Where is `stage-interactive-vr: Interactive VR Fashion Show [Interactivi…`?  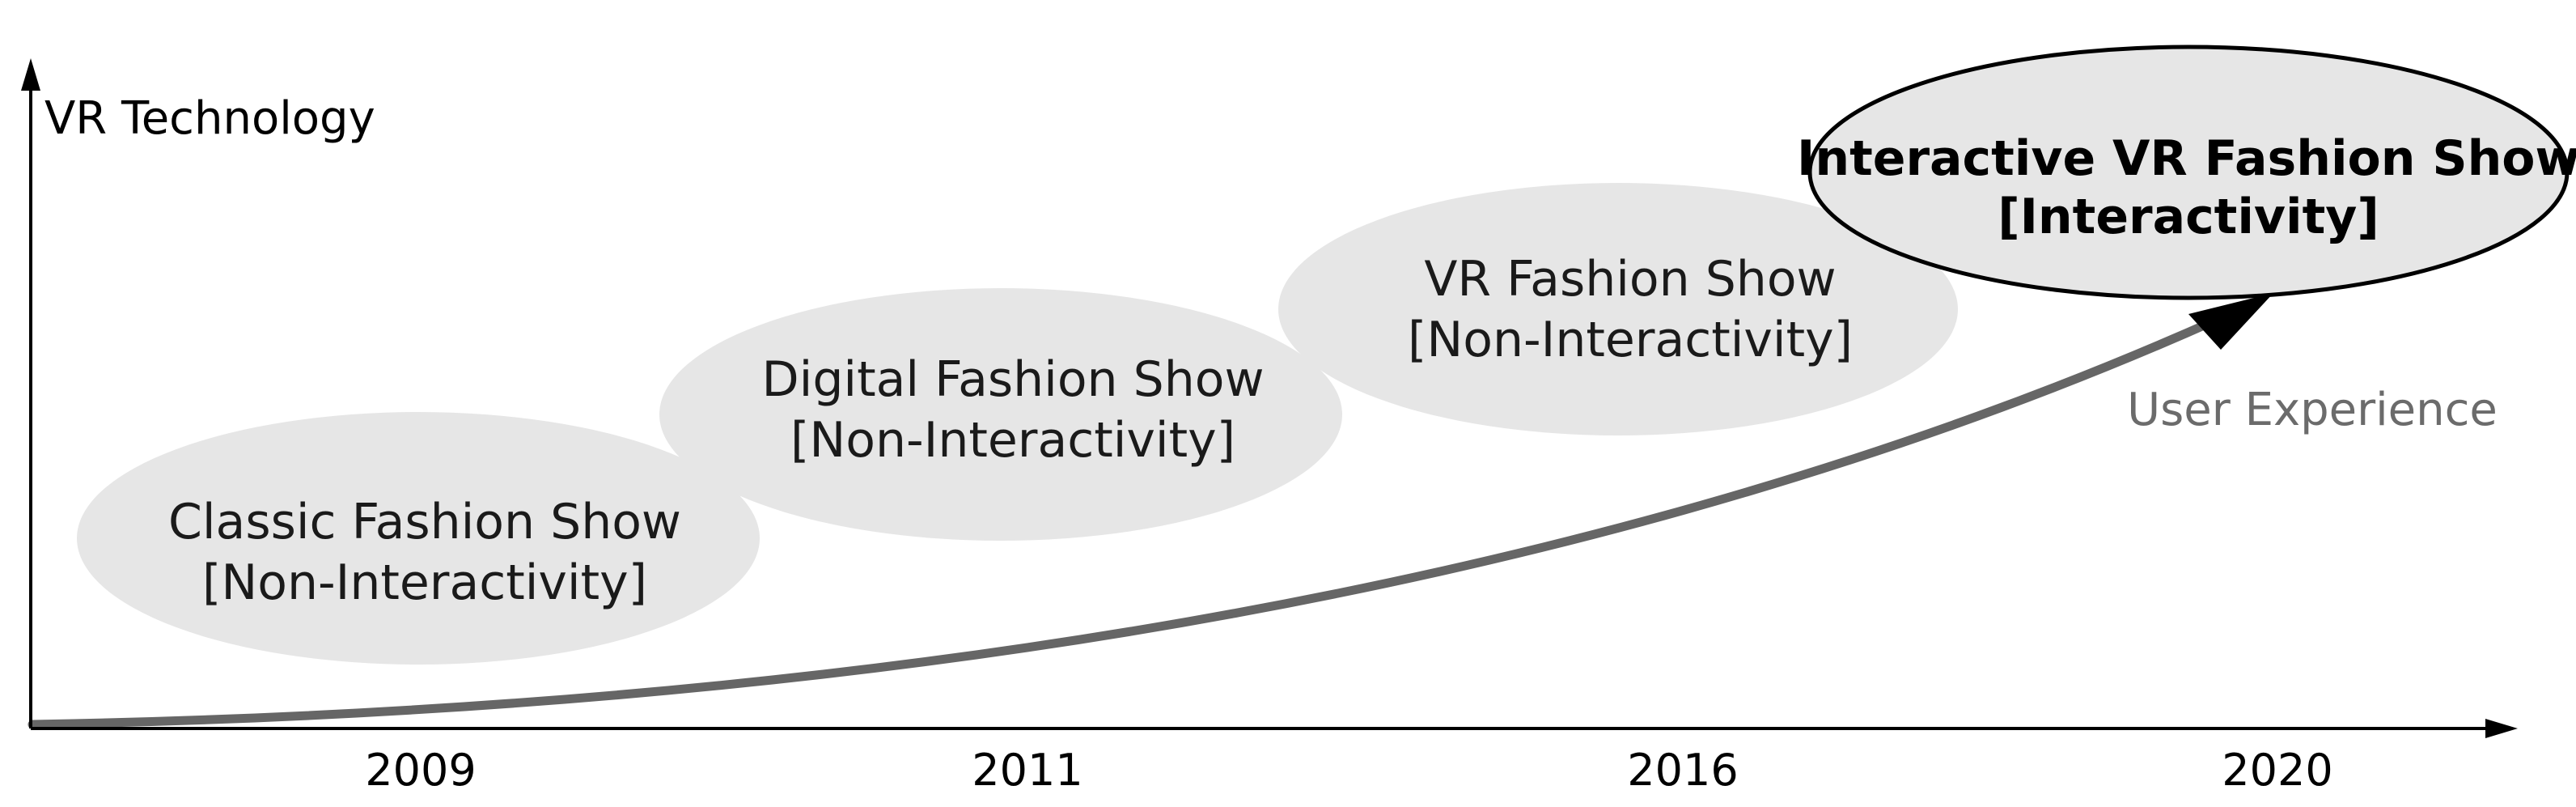 stage-interactive-vr: Interactive VR Fashion Show [Interactivi… is located at coordinates (2186, 172).